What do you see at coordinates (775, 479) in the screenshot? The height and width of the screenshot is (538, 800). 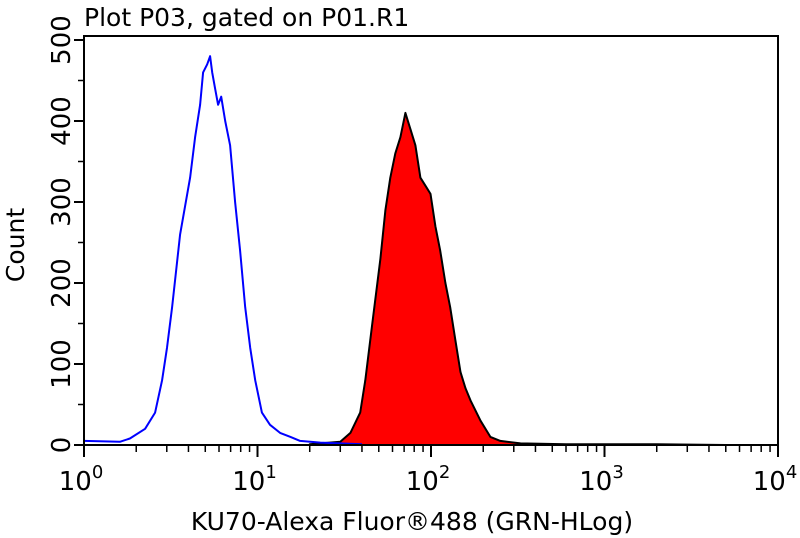 I see `x-tick-label: 10⁴` at bounding box center [775, 479].